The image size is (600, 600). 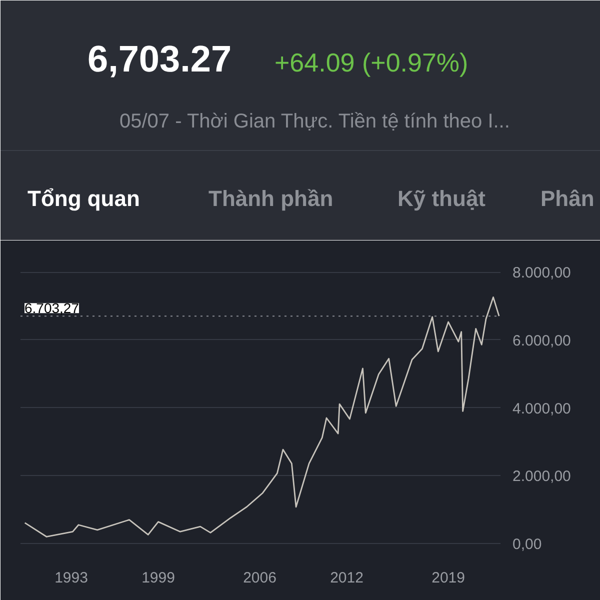 I want to click on y-tick-label: 2.000,00, so click(x=541, y=477).